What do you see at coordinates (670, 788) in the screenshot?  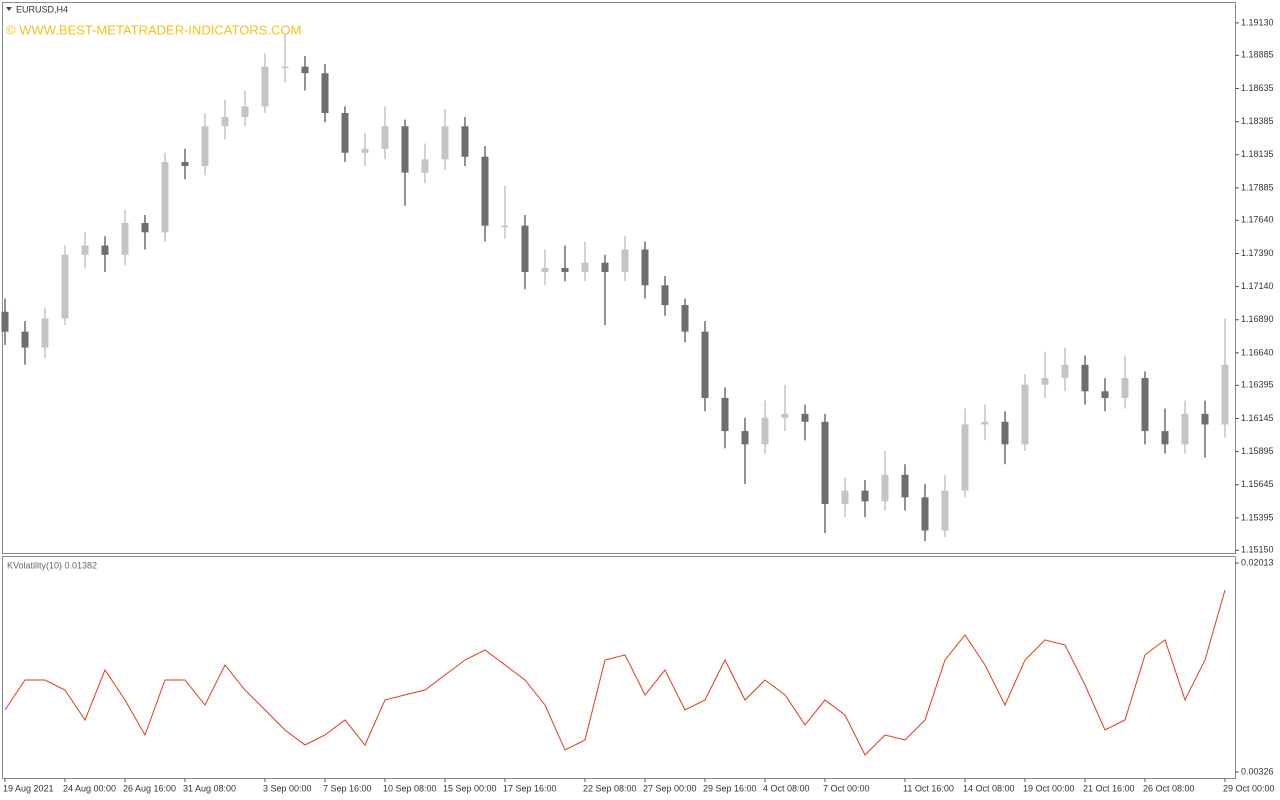 I see `x-tick-label: 27 Sep 00:00` at bounding box center [670, 788].